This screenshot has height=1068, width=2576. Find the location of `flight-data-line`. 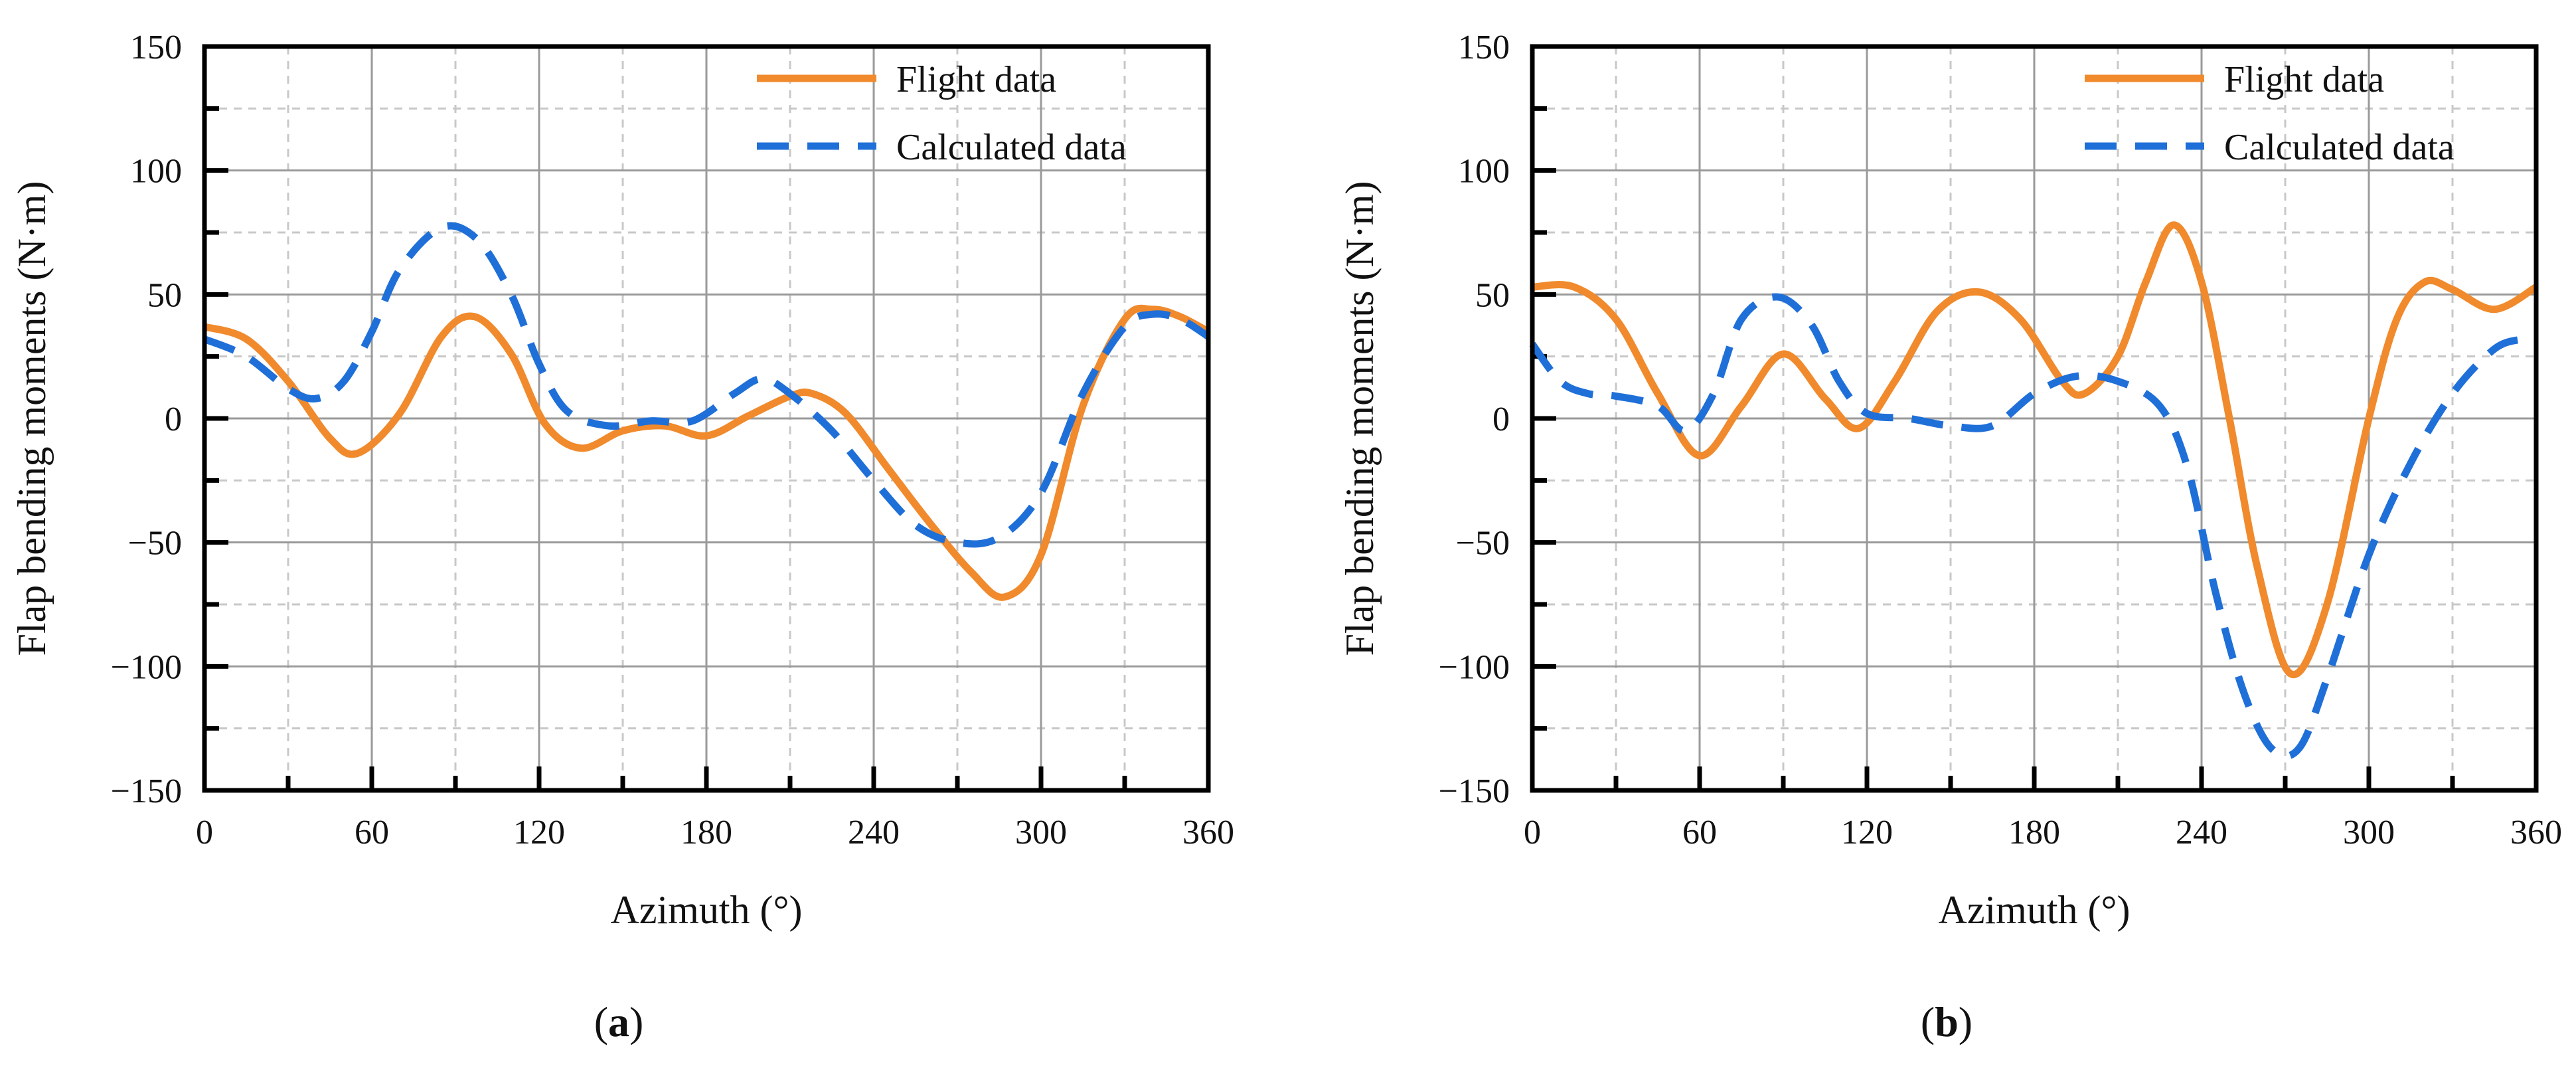

flight-data-line is located at coordinates (706, 452).